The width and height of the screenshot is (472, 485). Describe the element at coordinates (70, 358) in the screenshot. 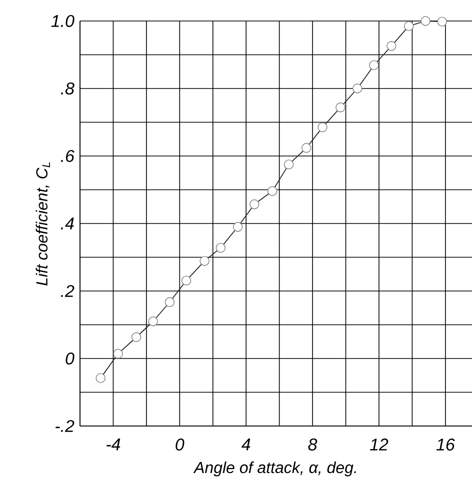

I see `y-tick-label: 0` at that location.